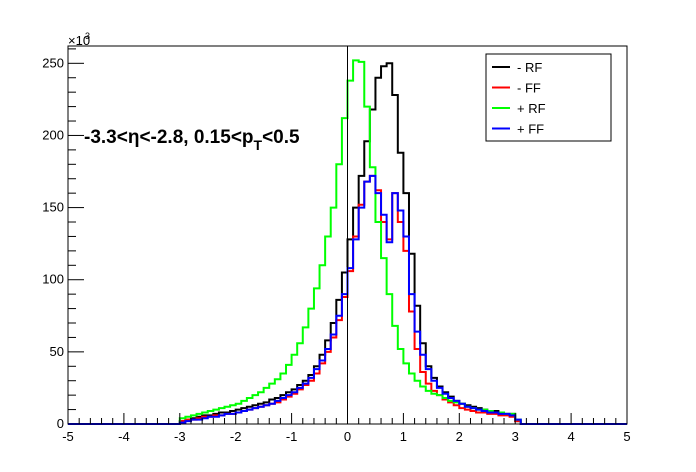 The image size is (696, 472). I want to click on legend-label: - FF, so click(529, 88).